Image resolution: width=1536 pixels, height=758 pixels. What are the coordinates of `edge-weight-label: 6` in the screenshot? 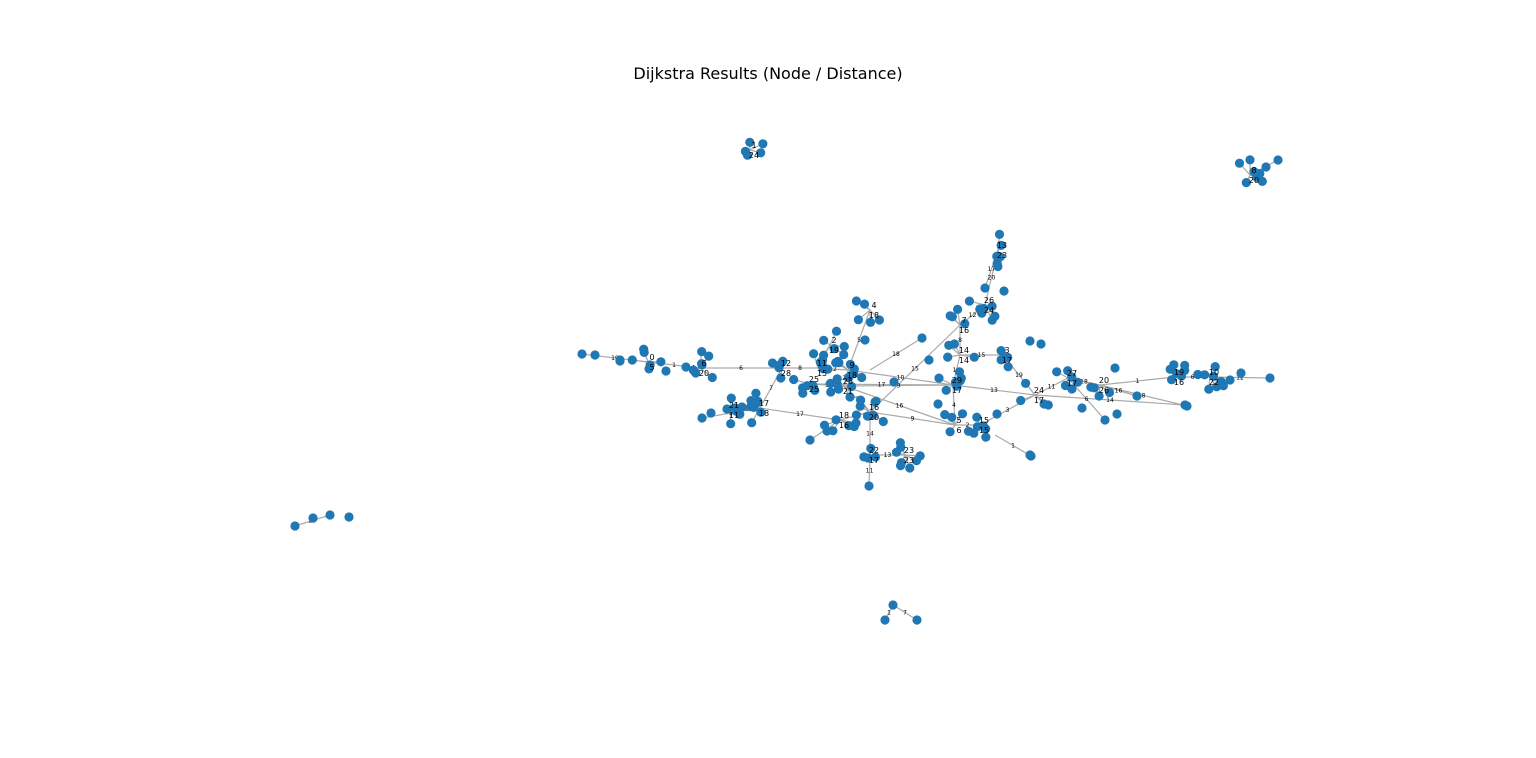 It's located at (1087, 399).